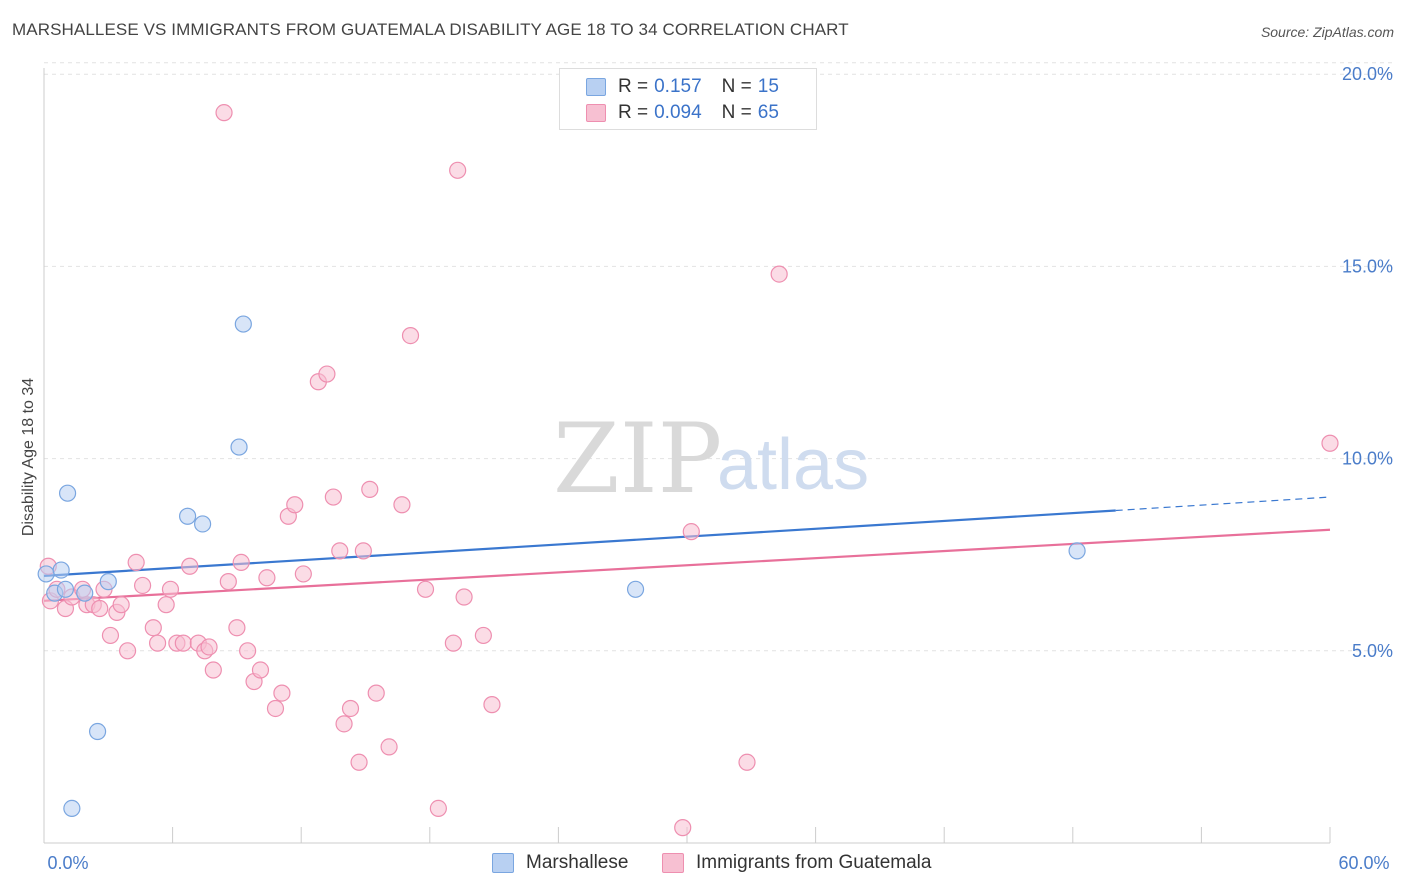  I want to click on series-legend-marshallese: Marshallese, so click(560, 863).